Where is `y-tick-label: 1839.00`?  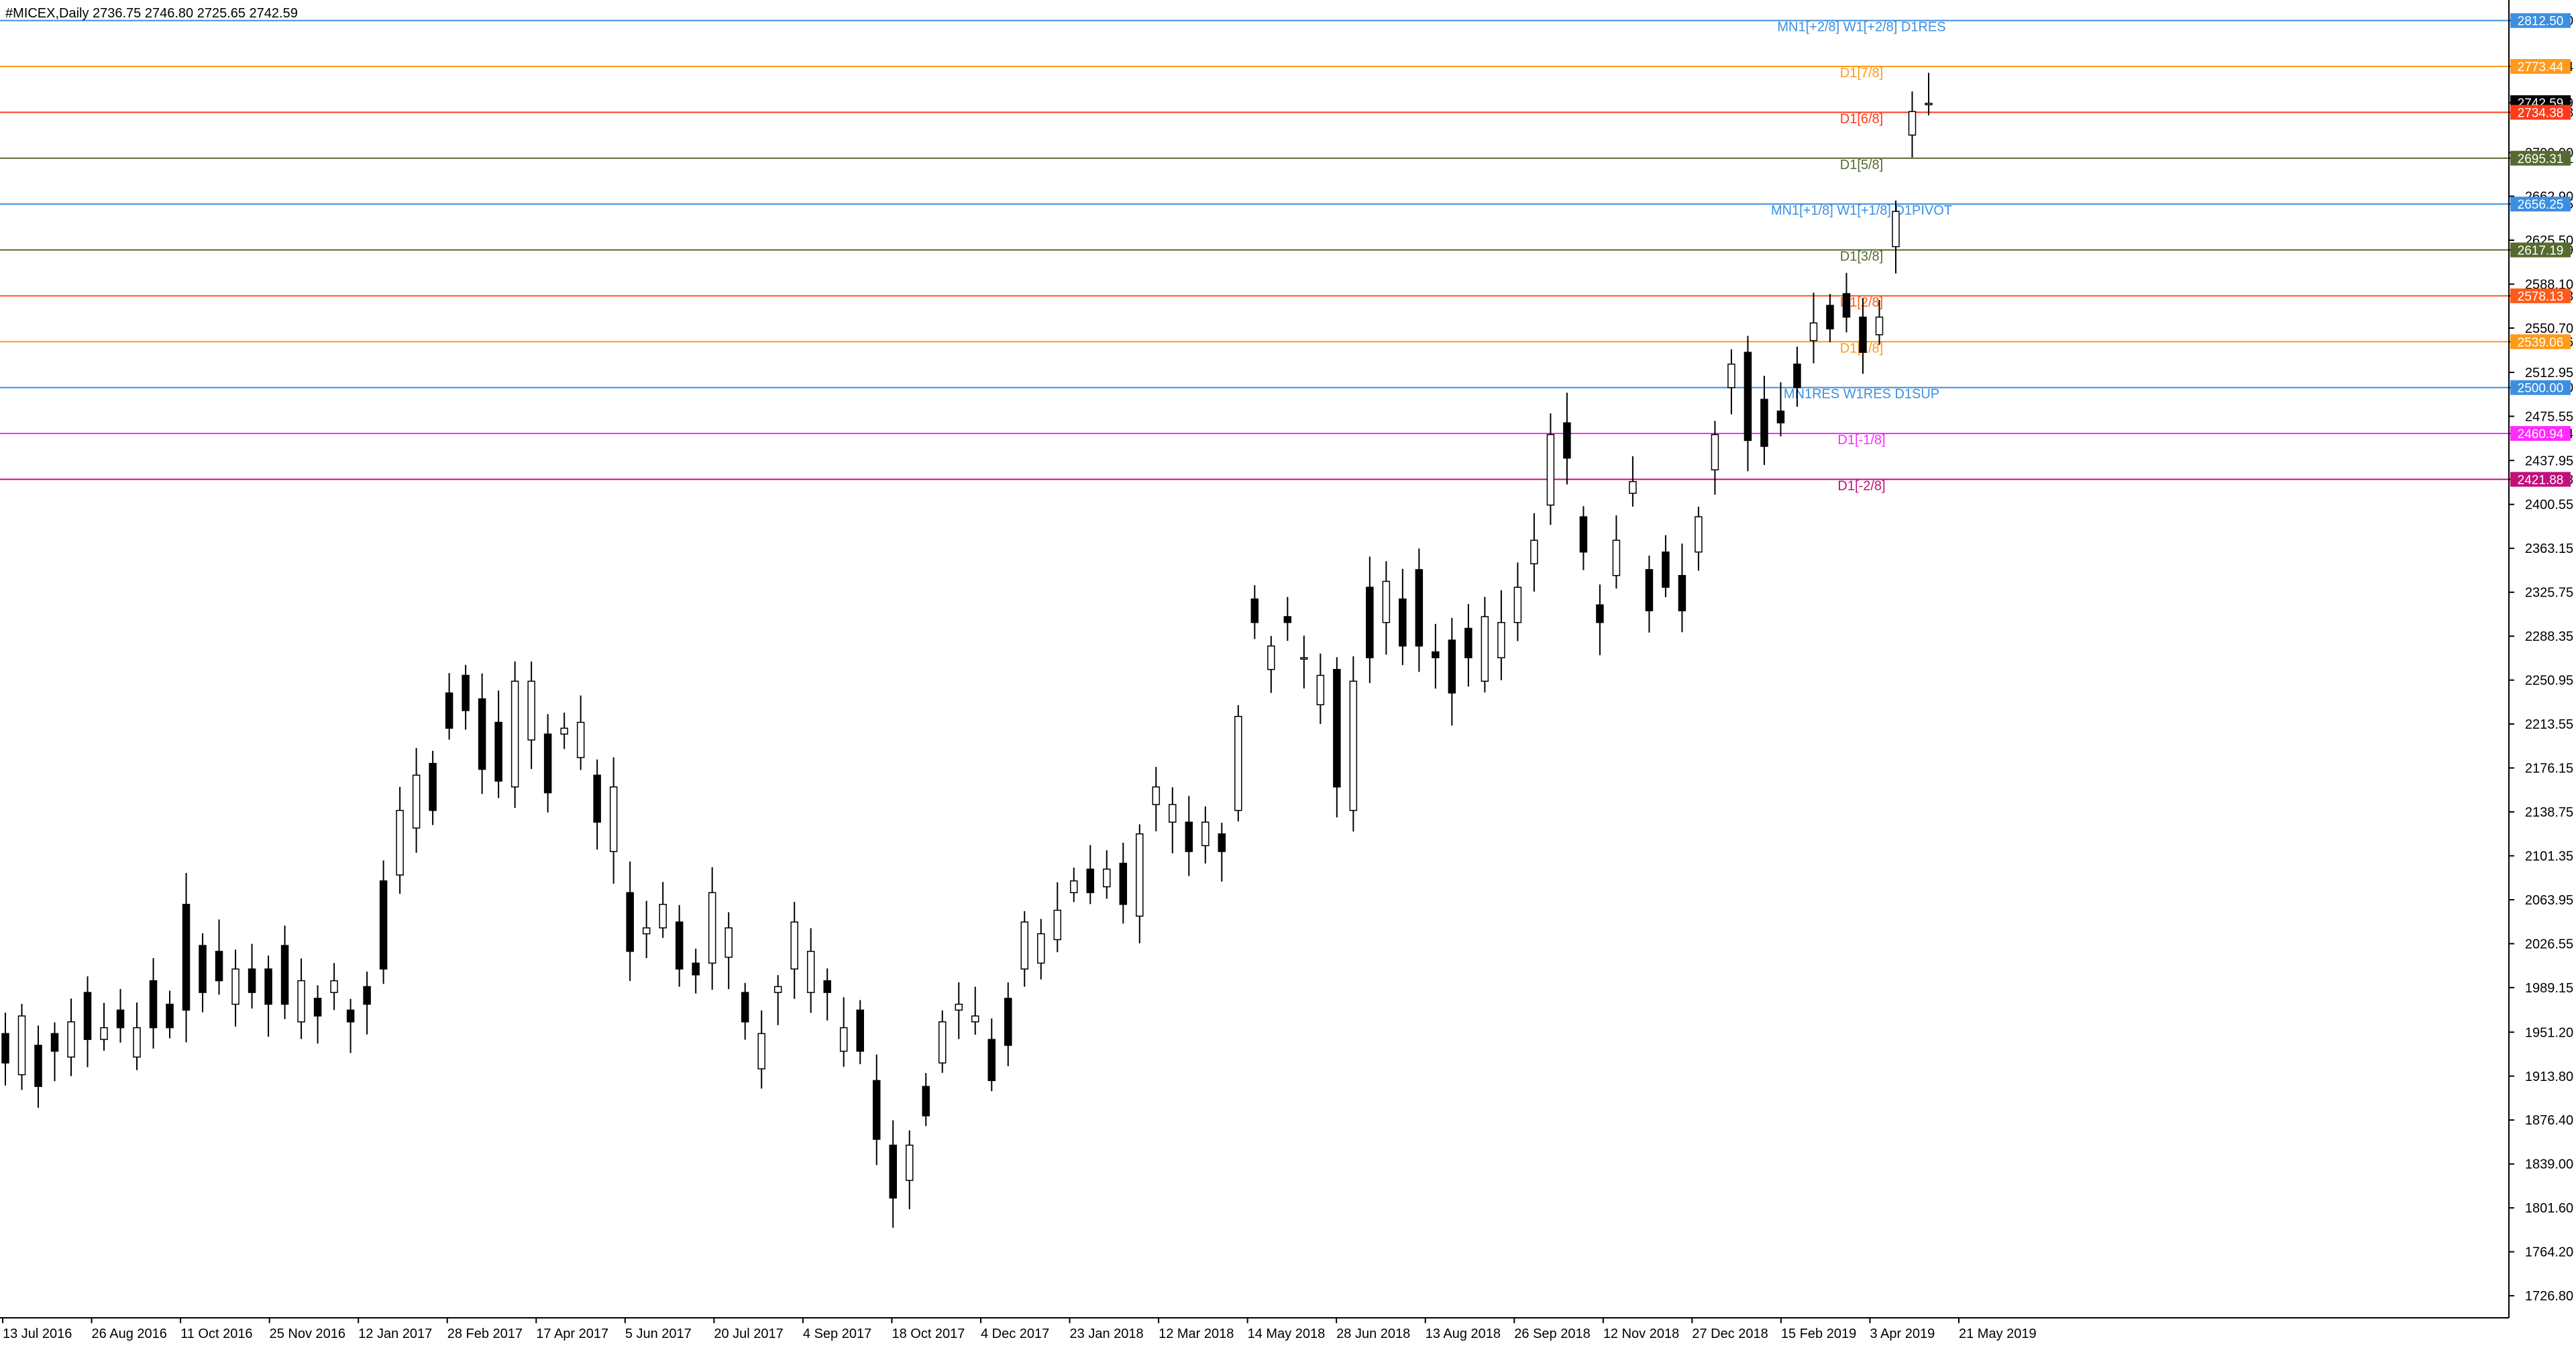 y-tick-label: 1839.00 is located at coordinates (2549, 1164).